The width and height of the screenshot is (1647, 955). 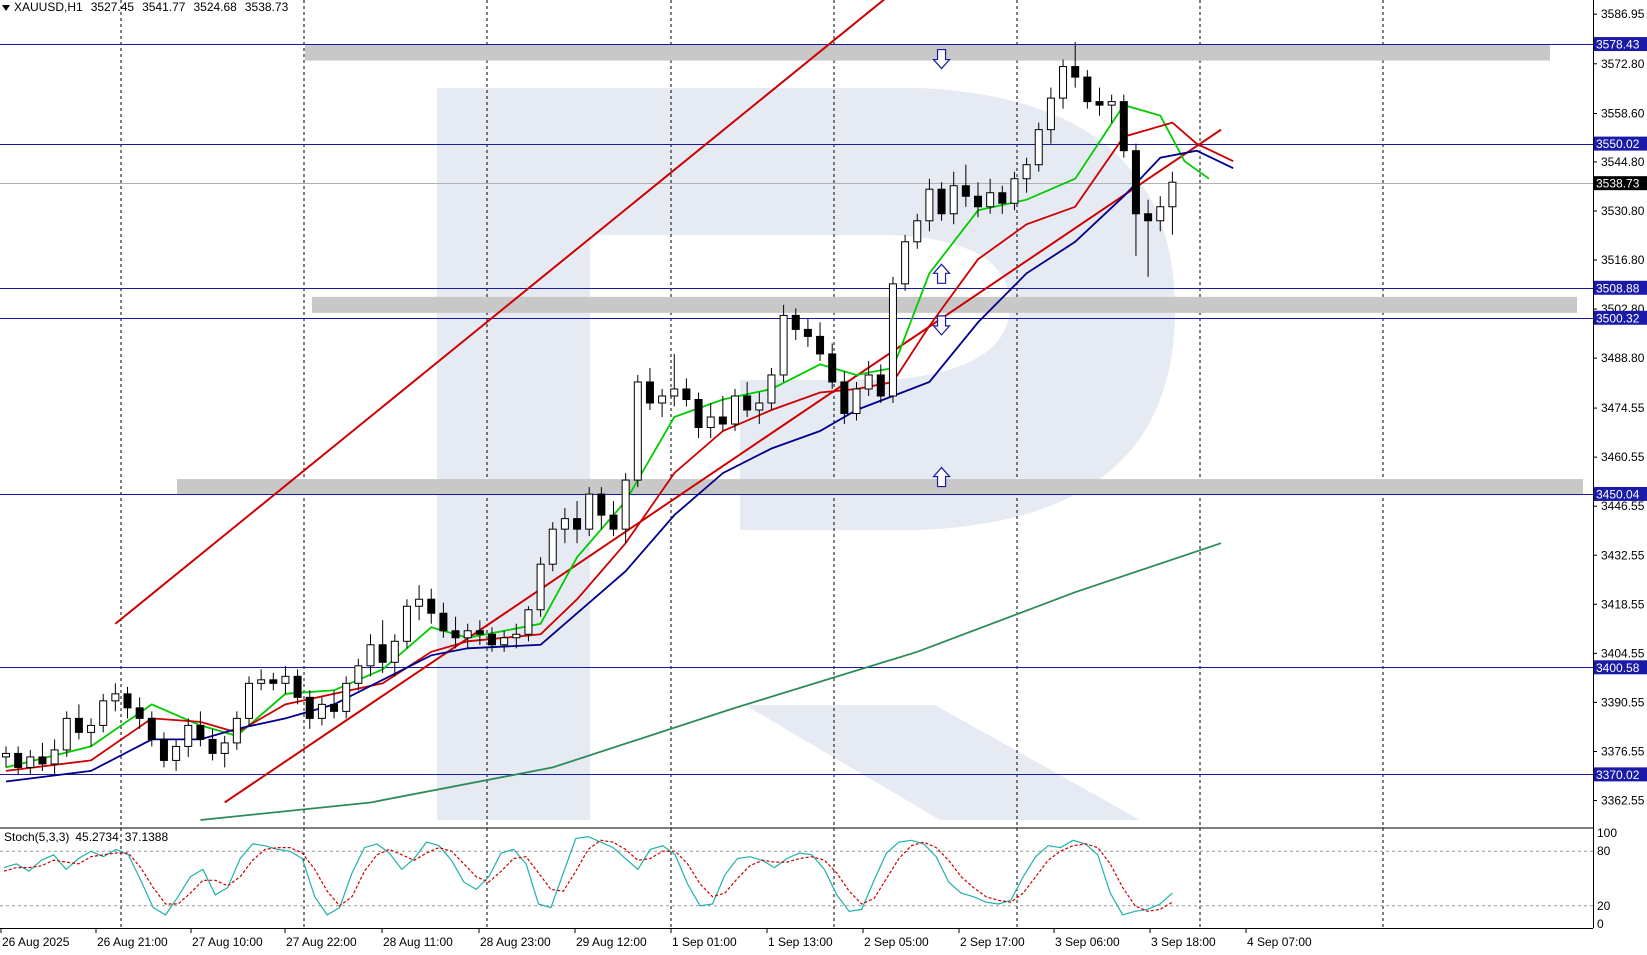 What do you see at coordinates (941, 273) in the screenshot?
I see `arrow-up-icon` at bounding box center [941, 273].